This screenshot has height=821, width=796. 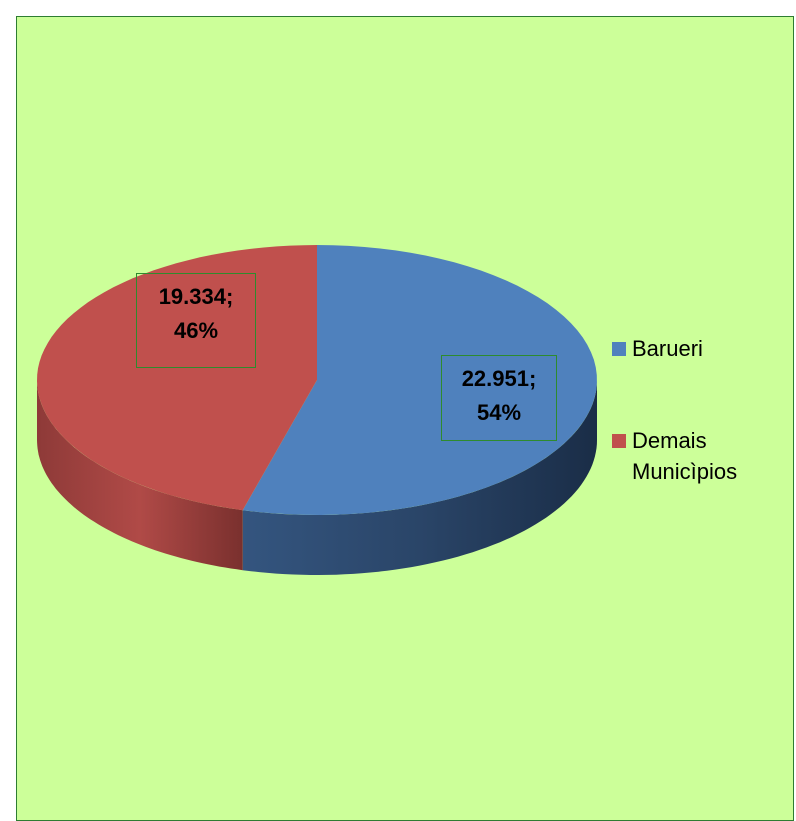 I want to click on legend-item: Demais Municìpios, so click(x=697, y=456).